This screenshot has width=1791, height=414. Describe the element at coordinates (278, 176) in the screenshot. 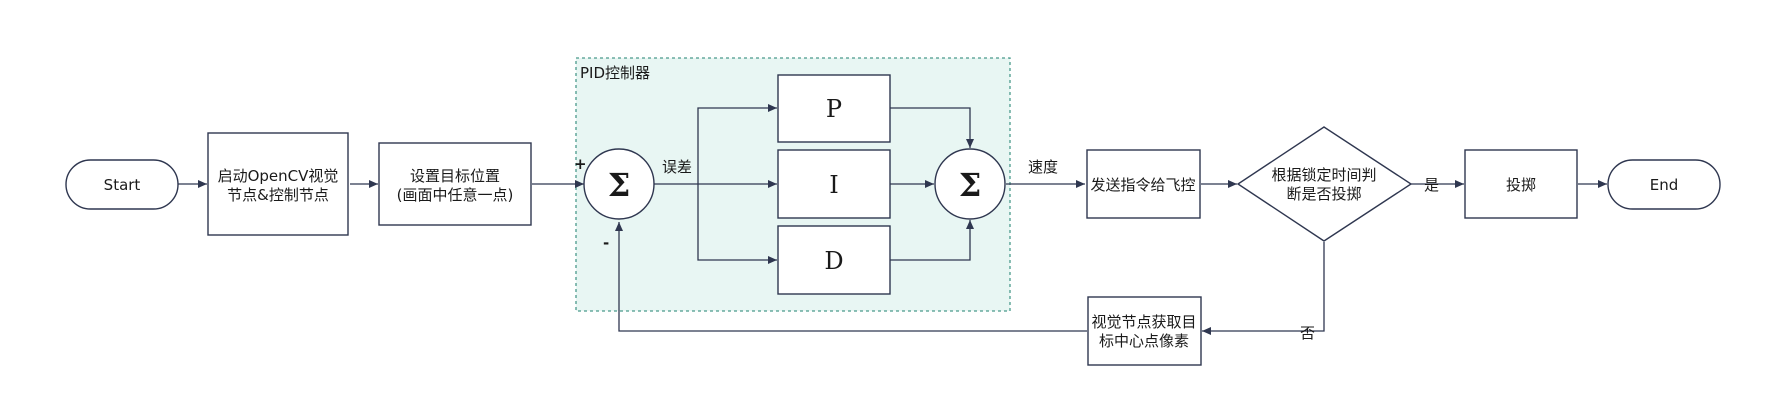

I see `init-label-1: 启动OpenCV视觉` at that location.